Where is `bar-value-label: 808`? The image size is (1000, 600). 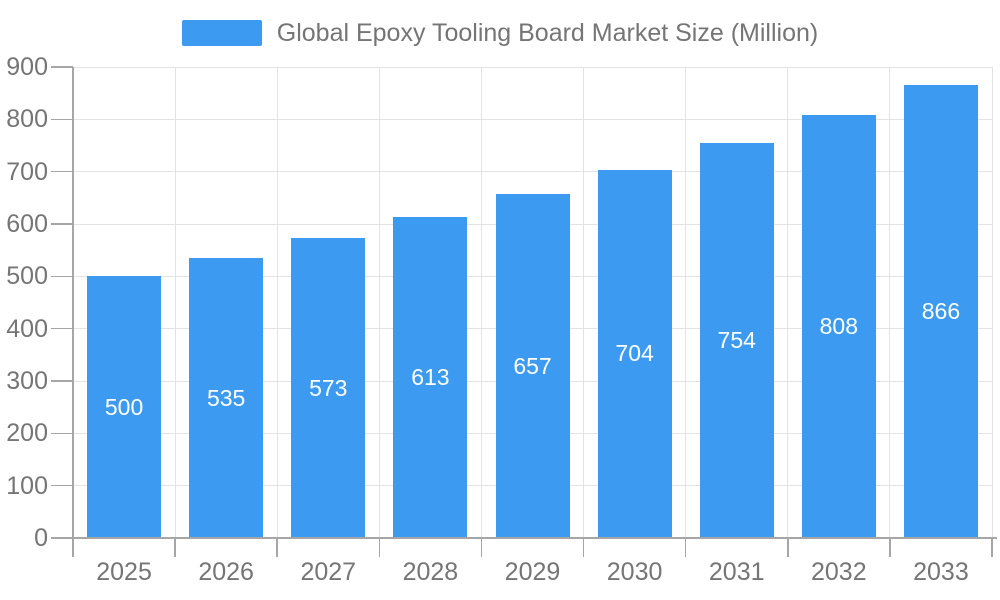 bar-value-label: 808 is located at coordinates (839, 326).